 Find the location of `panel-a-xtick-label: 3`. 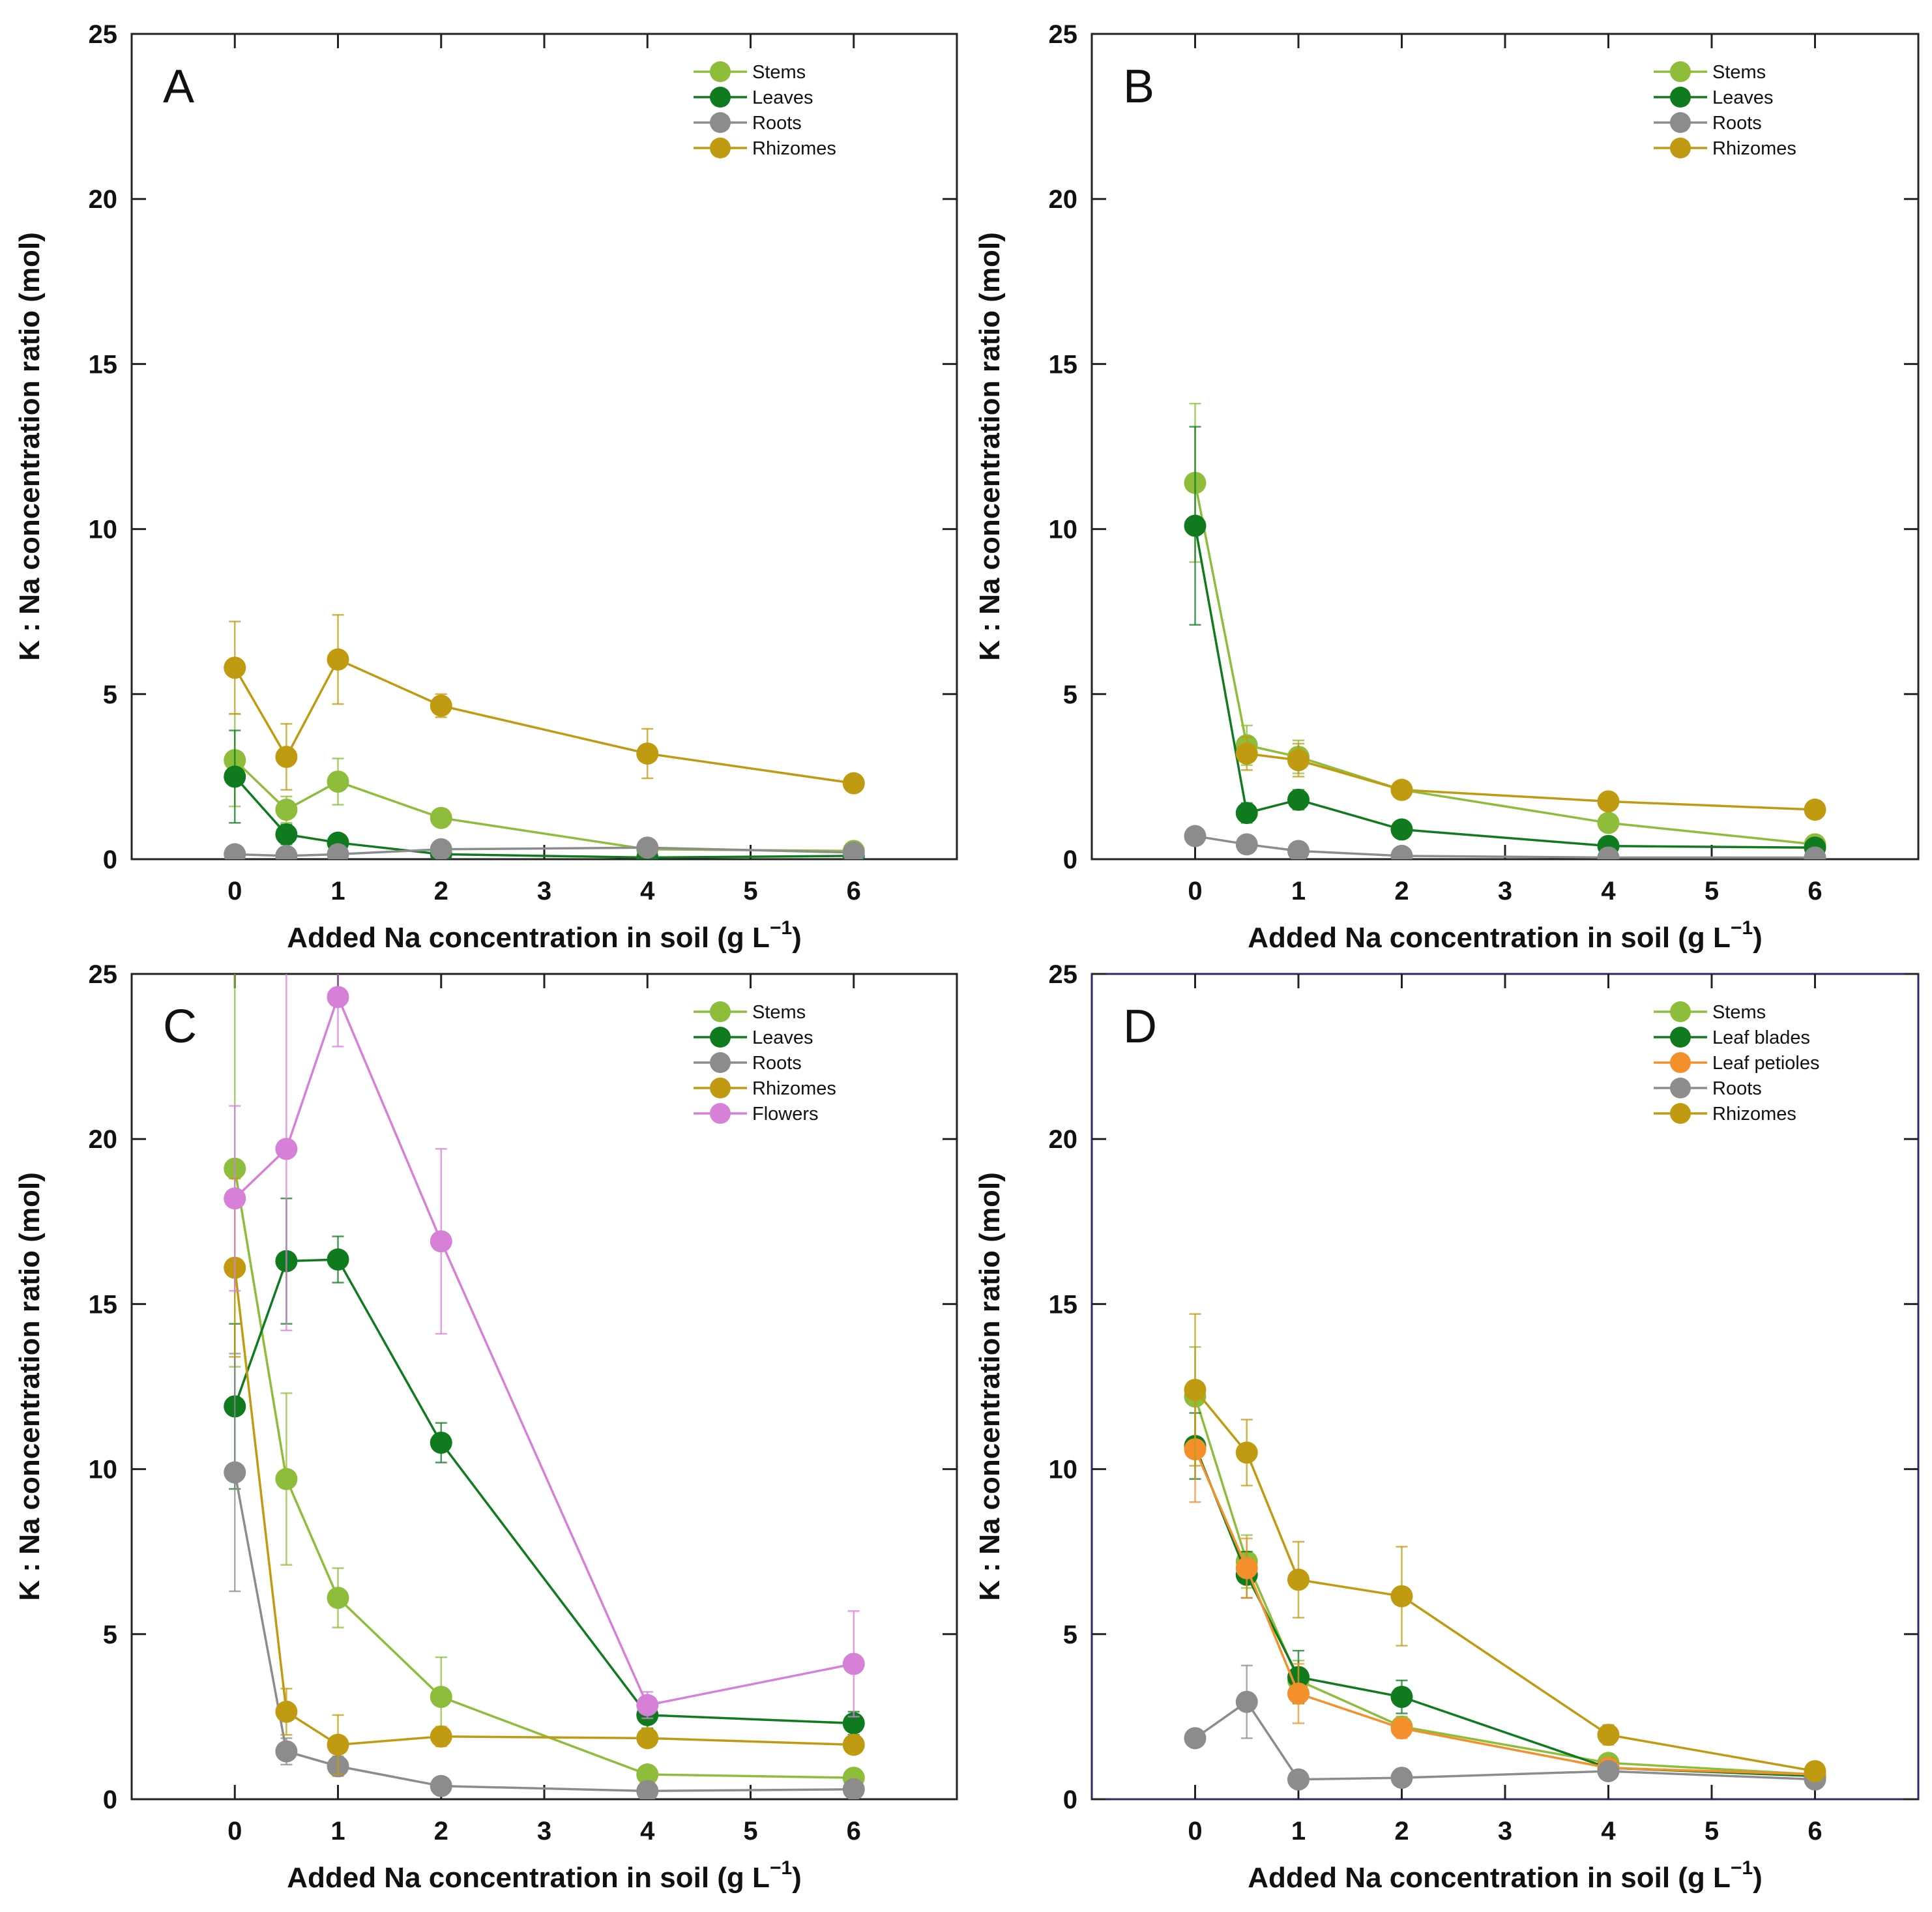

panel-a-xtick-label: 3 is located at coordinates (544, 891).